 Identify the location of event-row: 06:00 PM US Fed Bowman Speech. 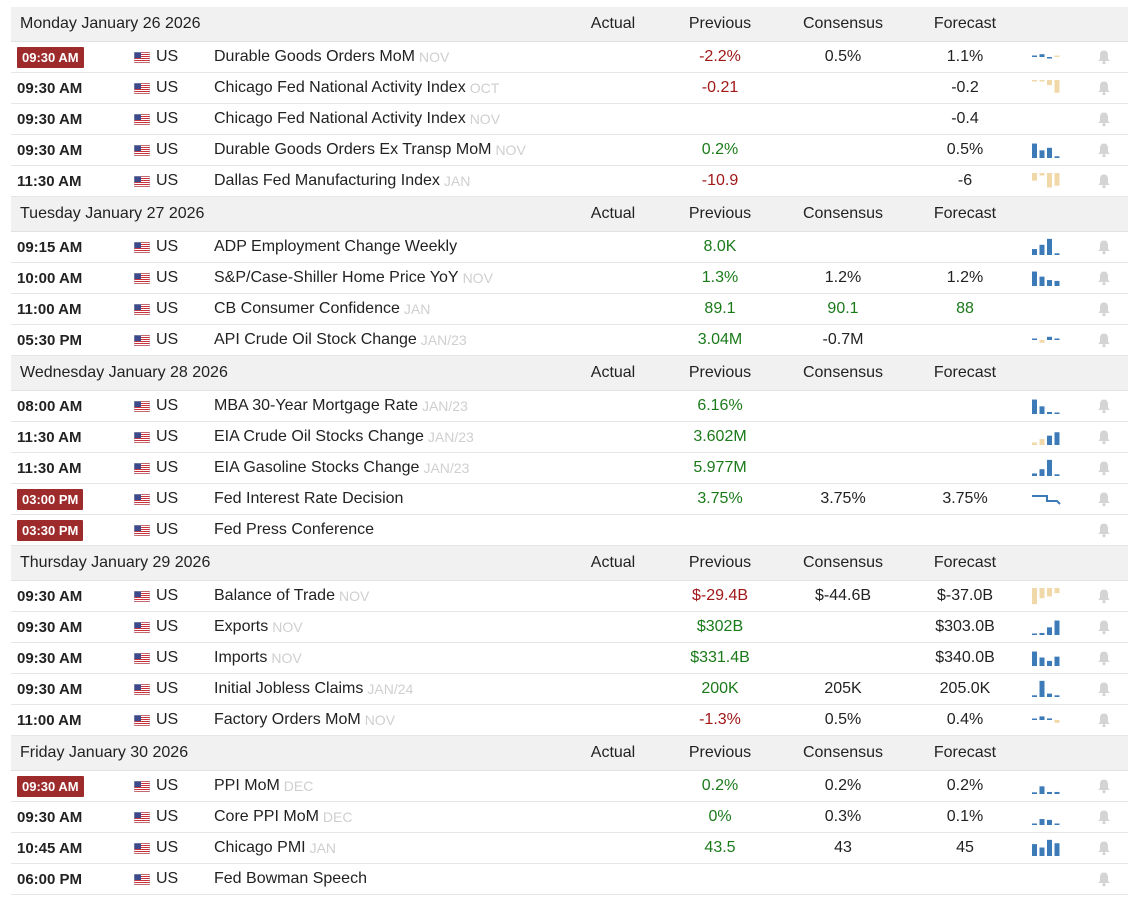
(569, 879).